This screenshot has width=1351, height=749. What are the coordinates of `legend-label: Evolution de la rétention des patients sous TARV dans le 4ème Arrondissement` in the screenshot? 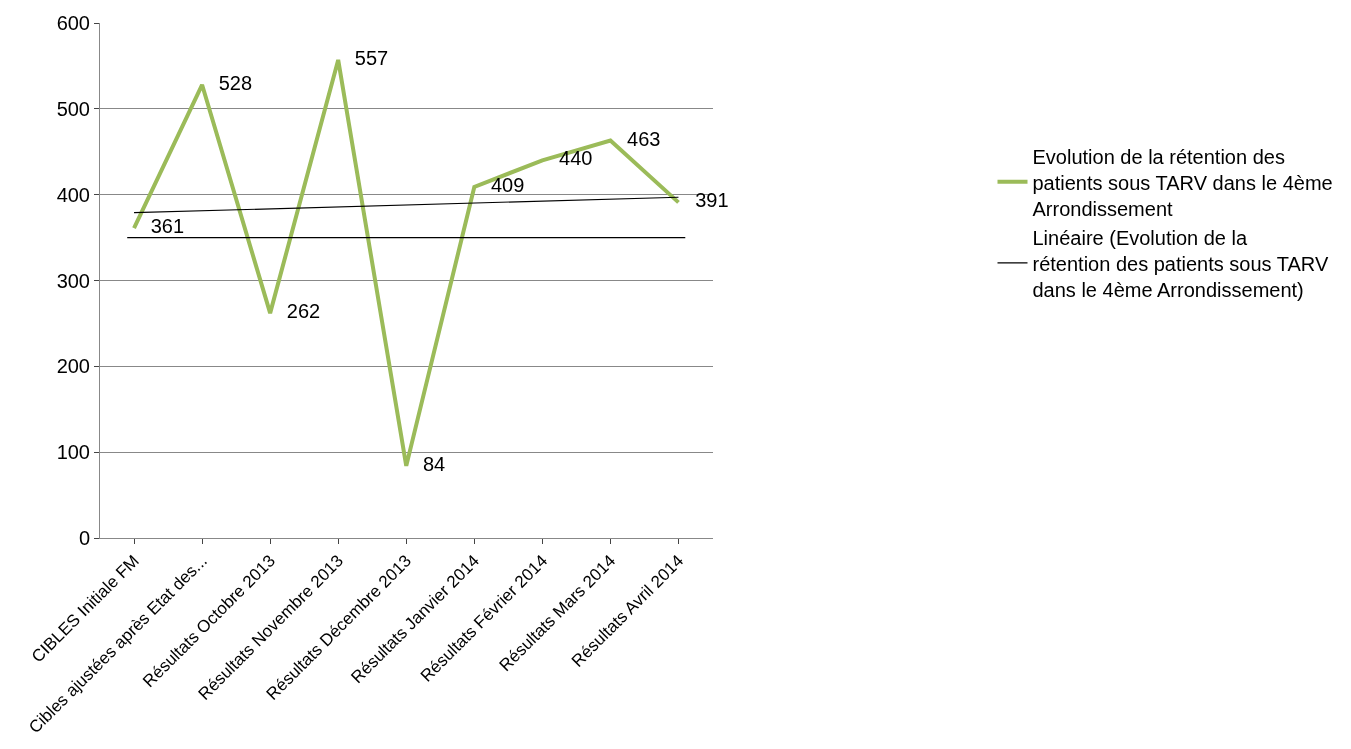 It's located at (1182, 182).